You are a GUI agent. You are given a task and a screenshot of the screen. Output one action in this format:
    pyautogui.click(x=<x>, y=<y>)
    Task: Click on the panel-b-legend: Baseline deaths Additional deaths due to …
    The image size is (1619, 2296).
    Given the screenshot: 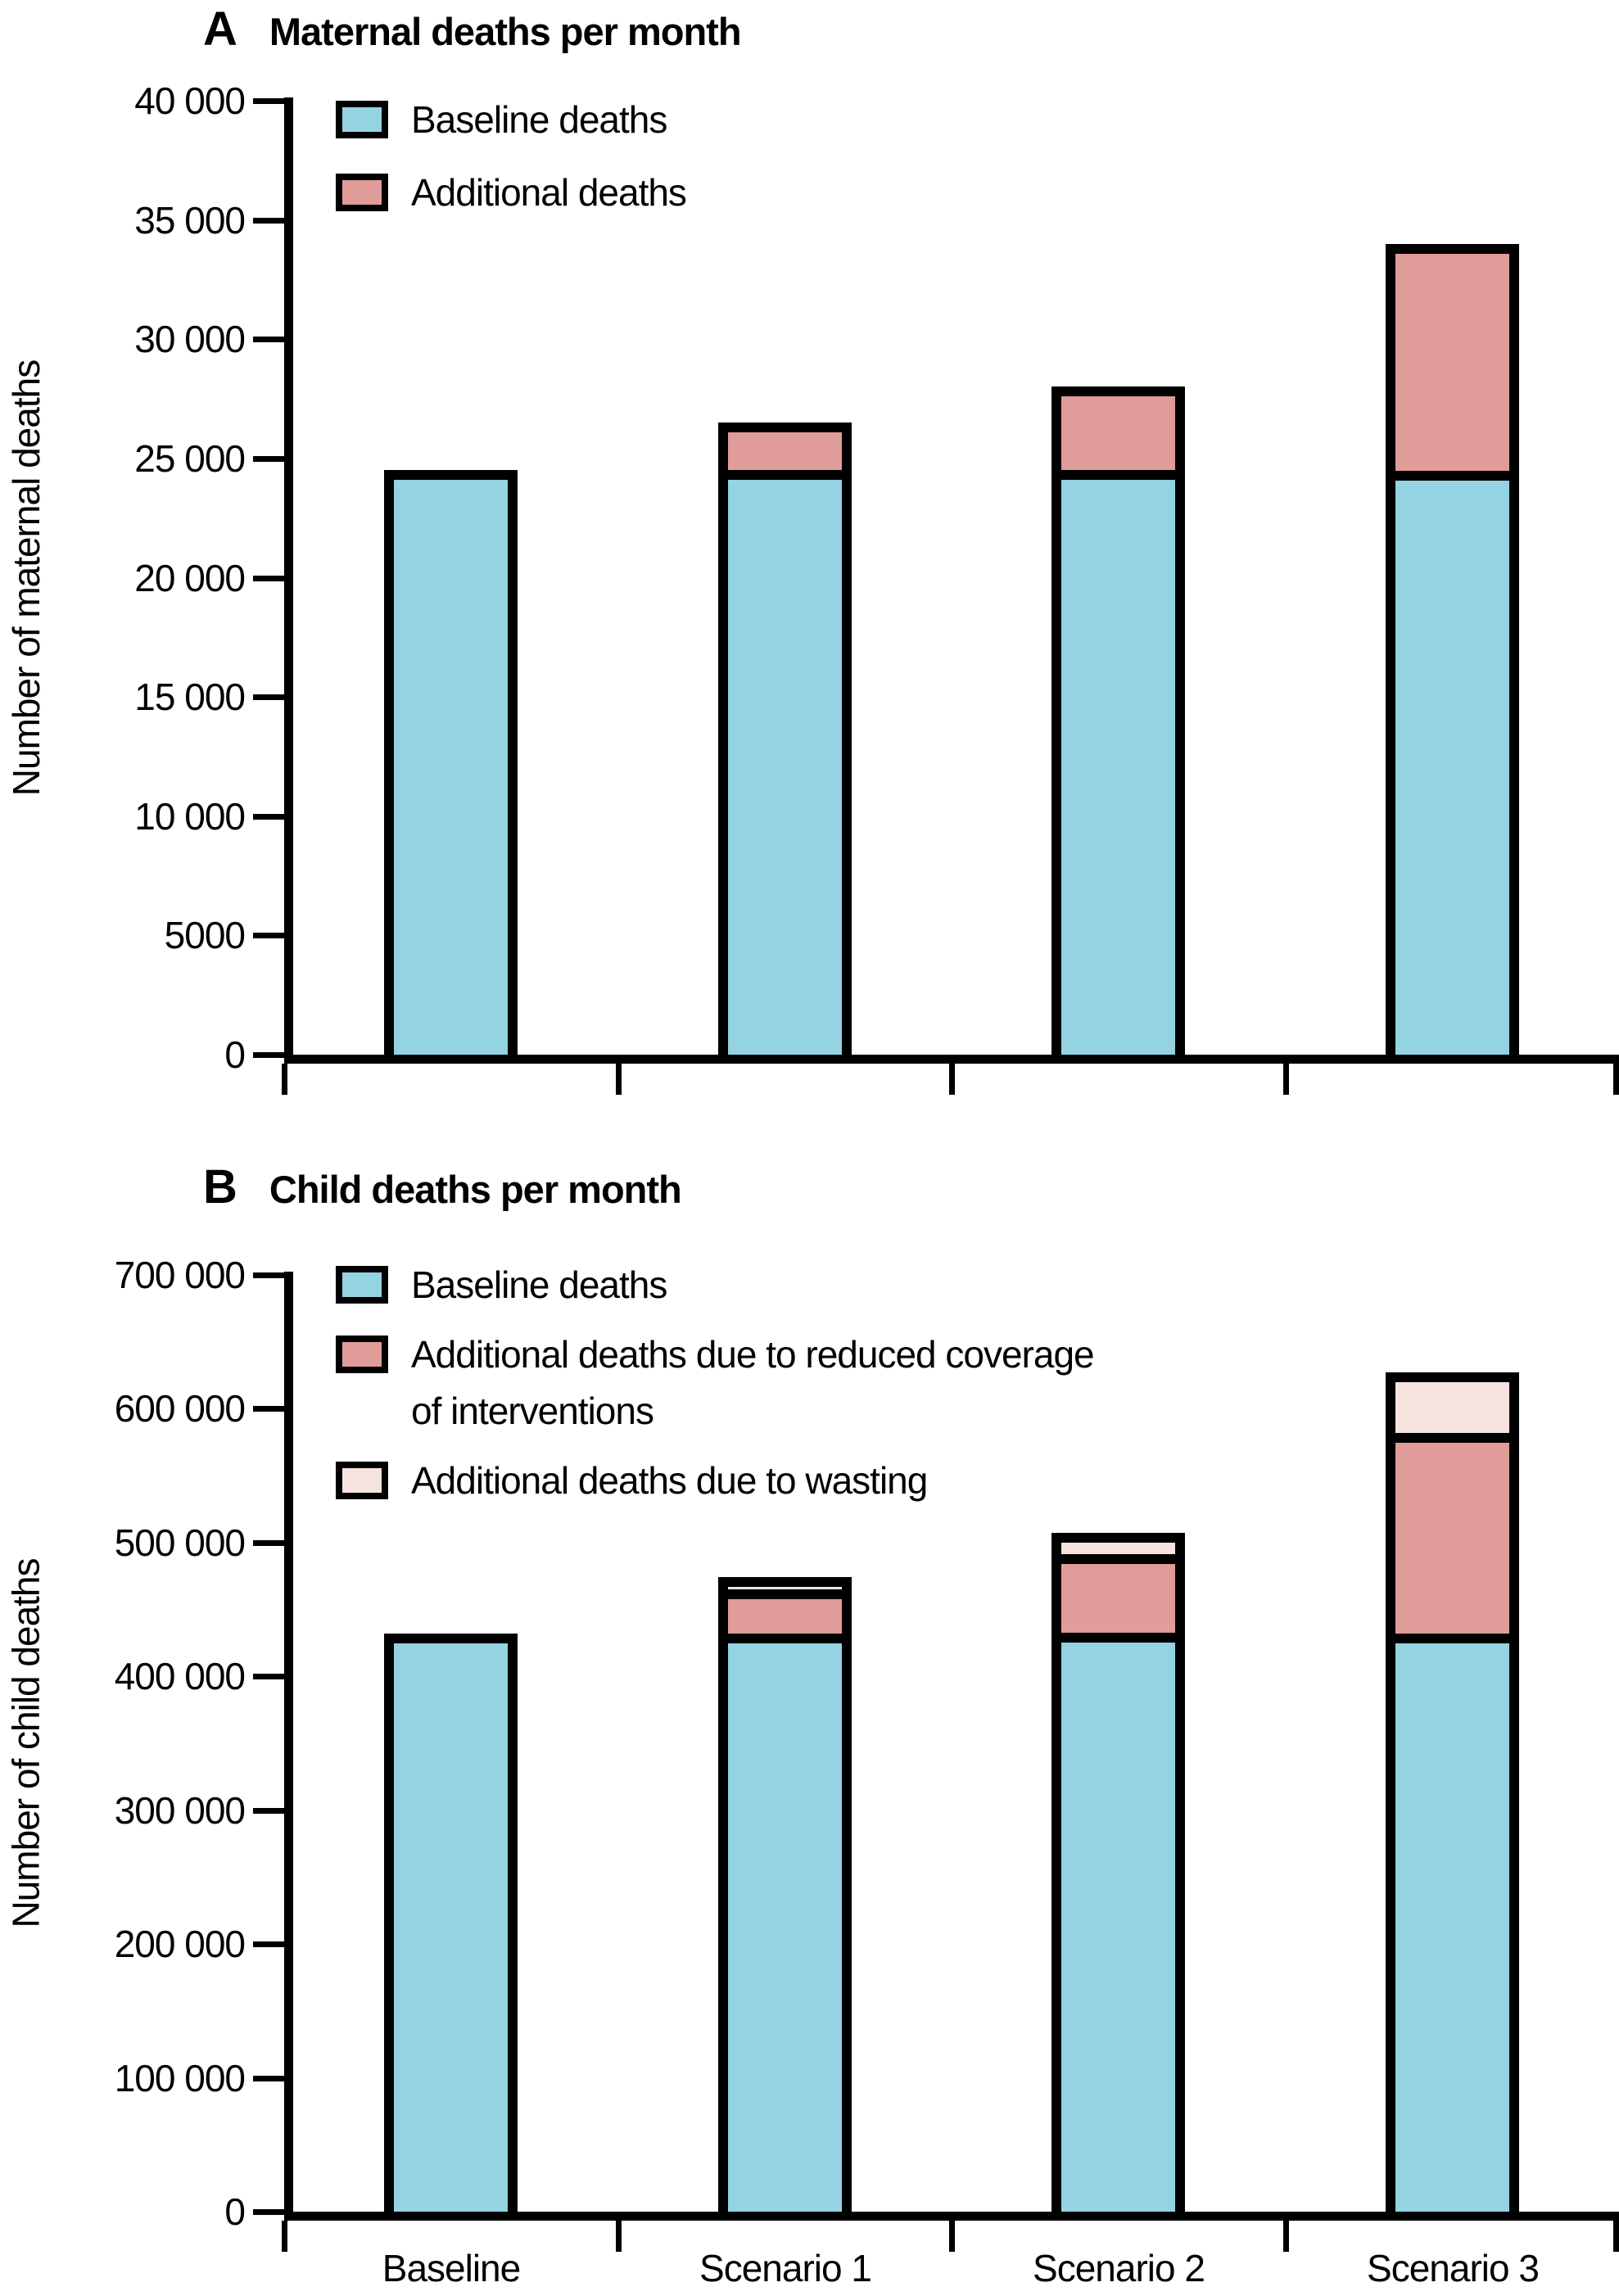 What is the action you would take?
    pyautogui.click(x=716, y=1383)
    